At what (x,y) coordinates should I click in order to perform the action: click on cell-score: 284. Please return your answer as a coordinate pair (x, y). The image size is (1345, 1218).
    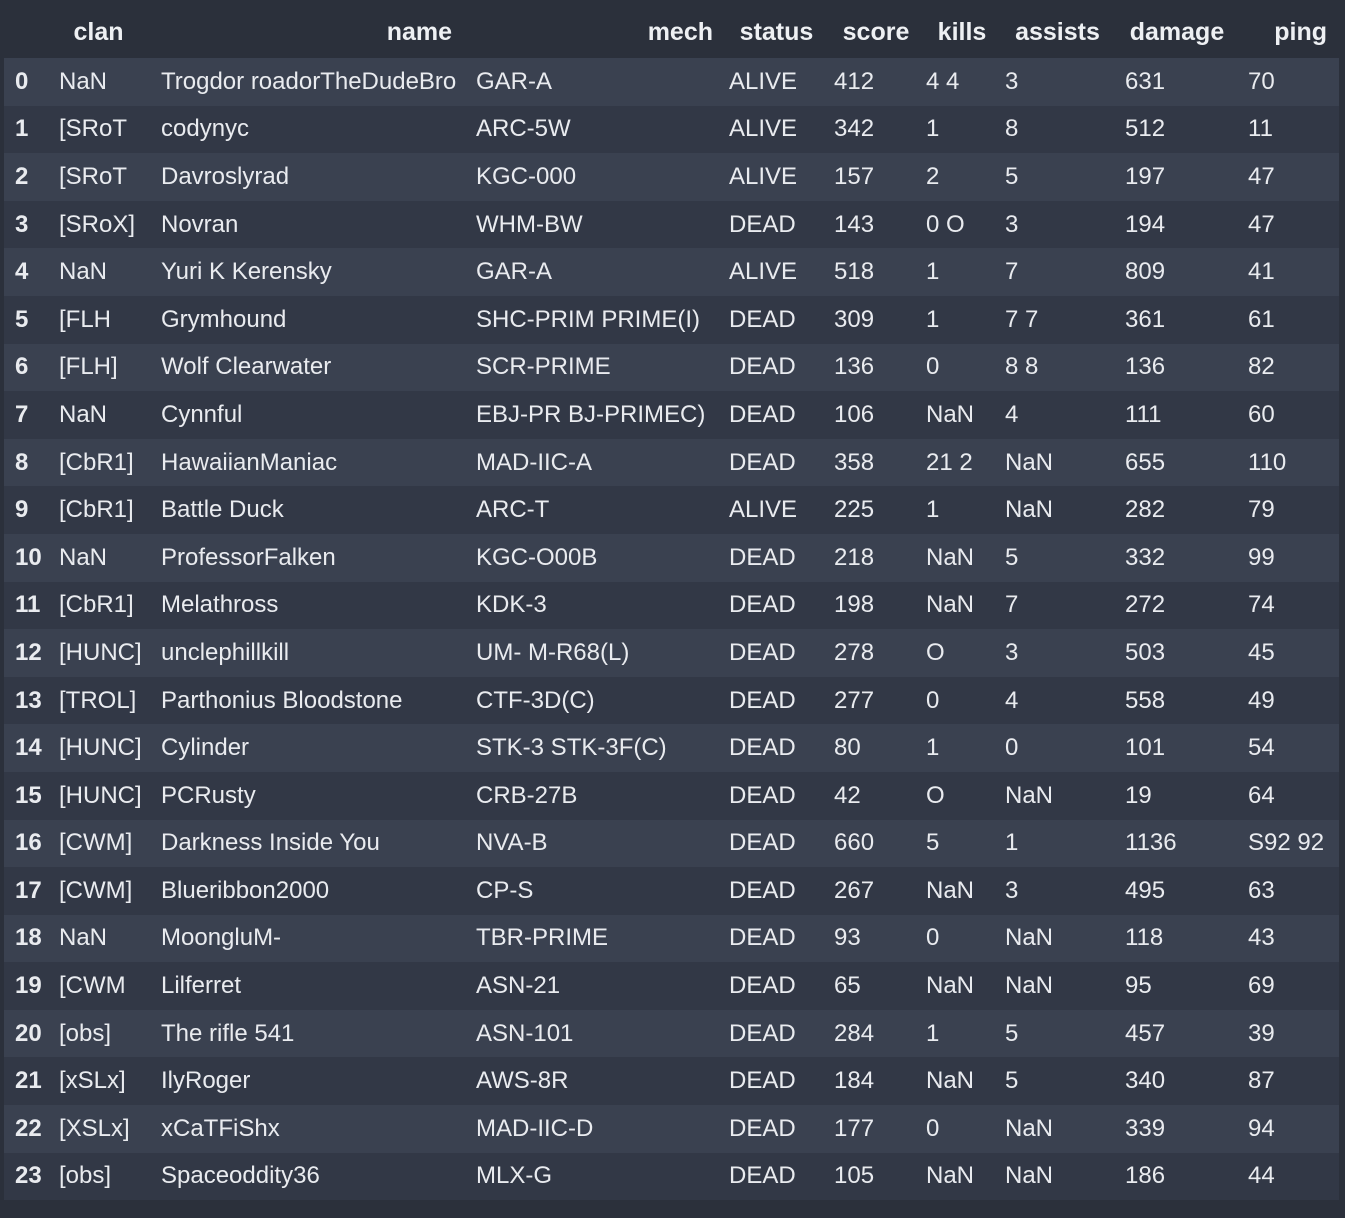
    Looking at the image, I should click on (854, 1033).